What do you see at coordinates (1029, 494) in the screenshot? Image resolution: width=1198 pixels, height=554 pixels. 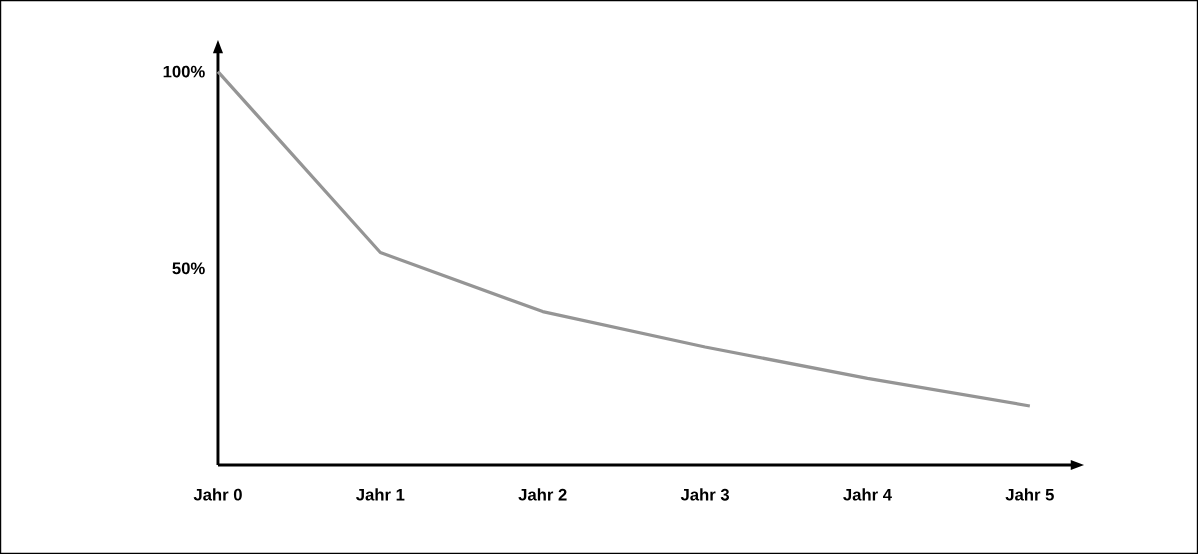 I see `x-tick-label: Jahr 5` at bounding box center [1029, 494].